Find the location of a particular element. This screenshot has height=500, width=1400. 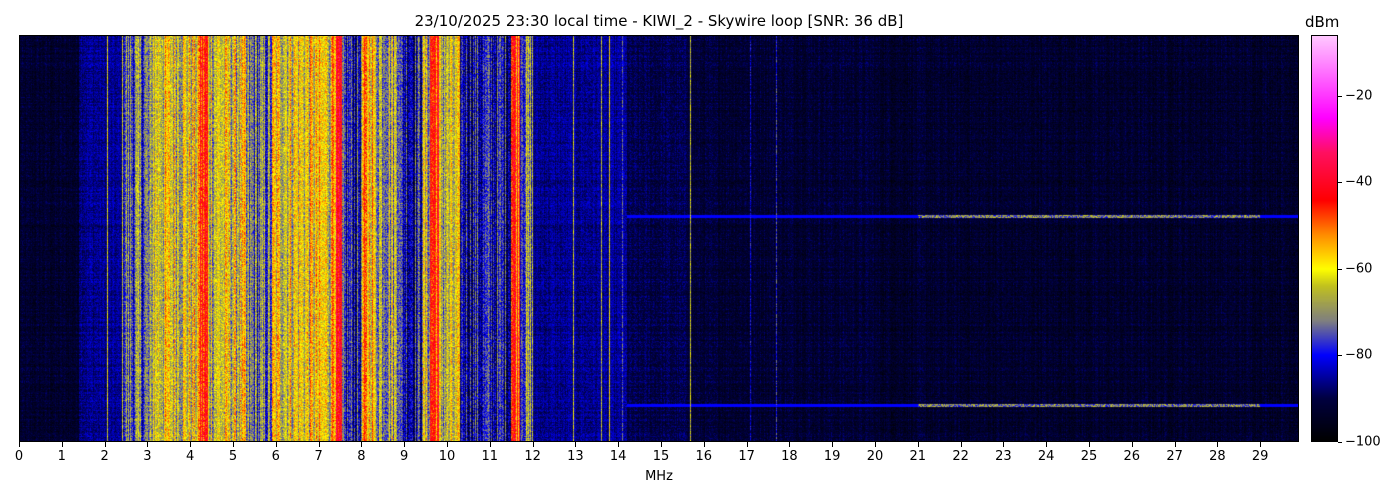

colorbar-tick-label: −100 is located at coordinates (1363, 442).